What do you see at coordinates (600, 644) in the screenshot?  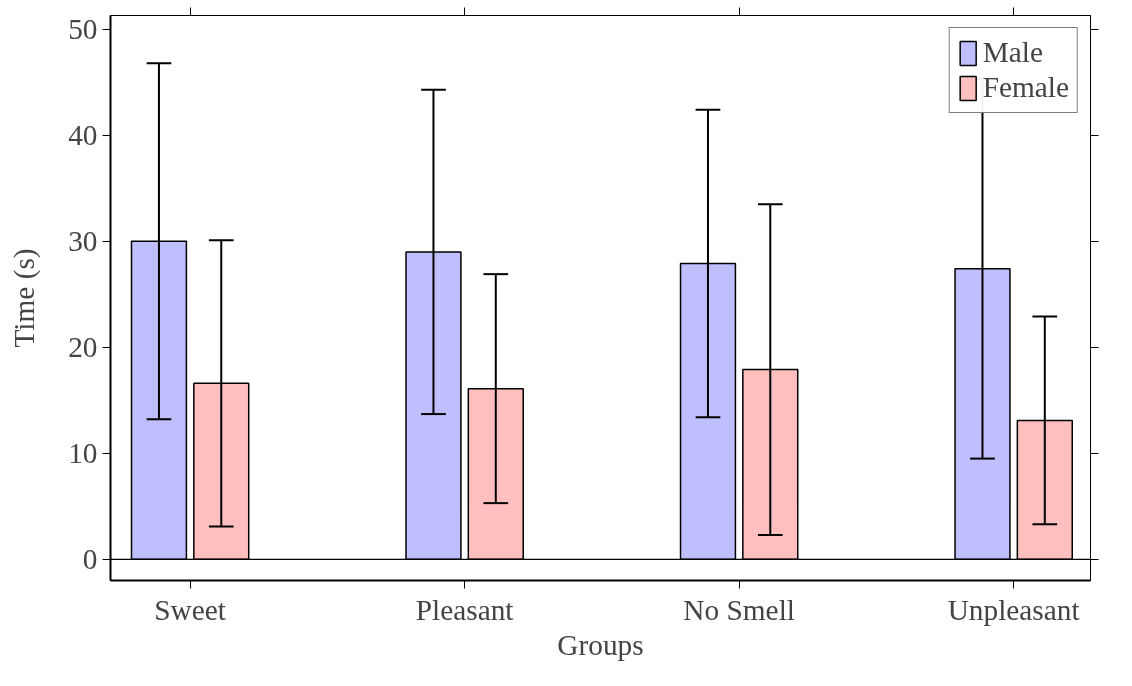 I see `x-axis-title: Groups` at bounding box center [600, 644].